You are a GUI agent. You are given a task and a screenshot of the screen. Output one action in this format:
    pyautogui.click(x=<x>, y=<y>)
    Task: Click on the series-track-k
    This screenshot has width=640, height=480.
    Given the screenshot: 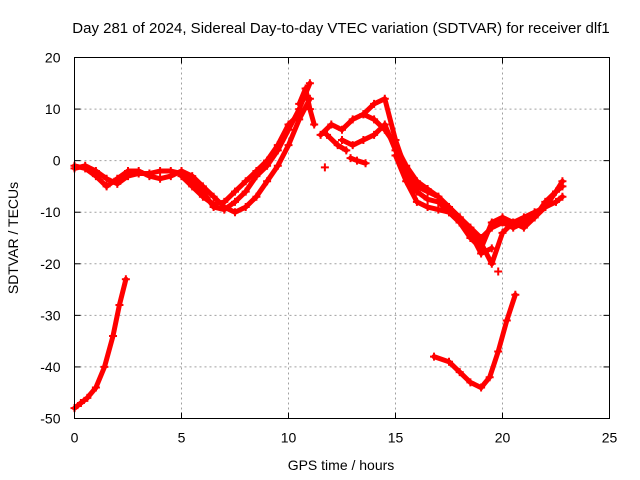 What is the action you would take?
    pyautogui.click(x=337, y=142)
    